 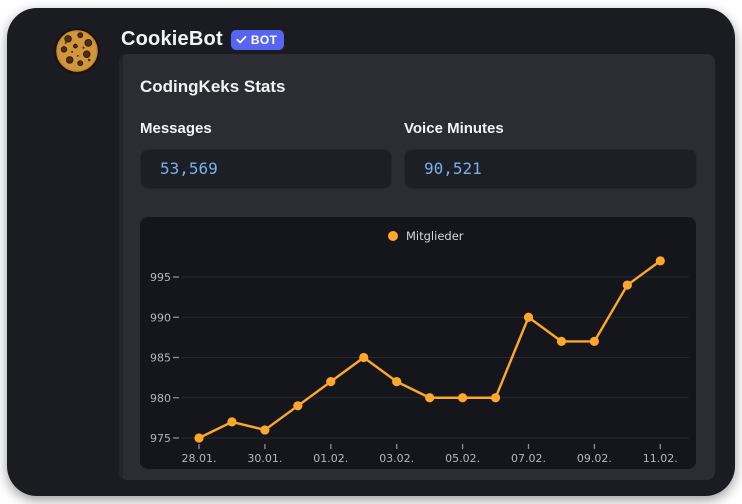 What do you see at coordinates (266, 169) in the screenshot?
I see `field-messages-value: 53,569` at bounding box center [266, 169].